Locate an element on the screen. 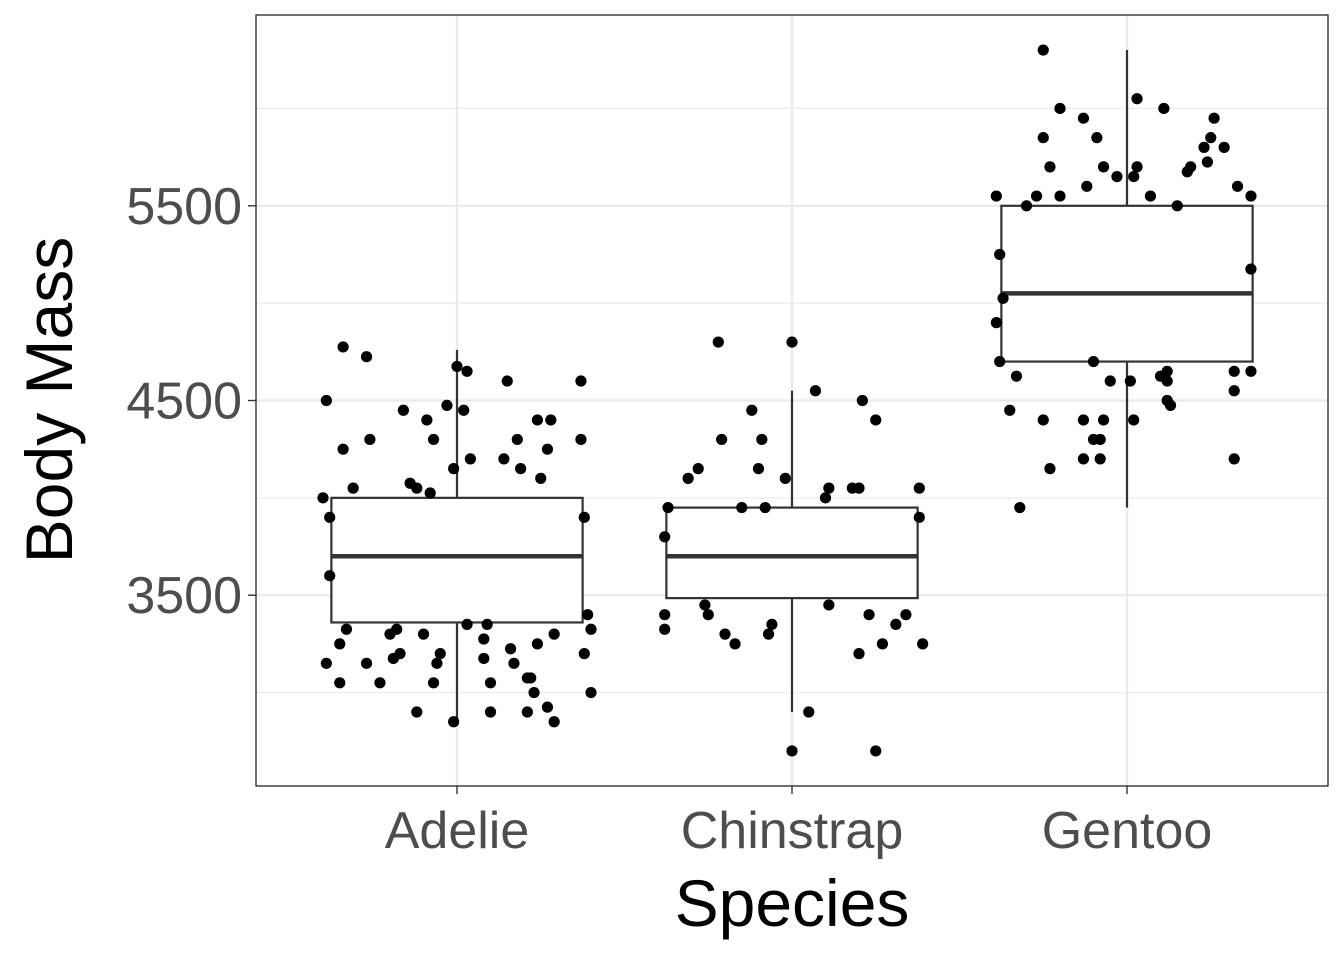  y-tick-label: 5500 is located at coordinates (184, 207).